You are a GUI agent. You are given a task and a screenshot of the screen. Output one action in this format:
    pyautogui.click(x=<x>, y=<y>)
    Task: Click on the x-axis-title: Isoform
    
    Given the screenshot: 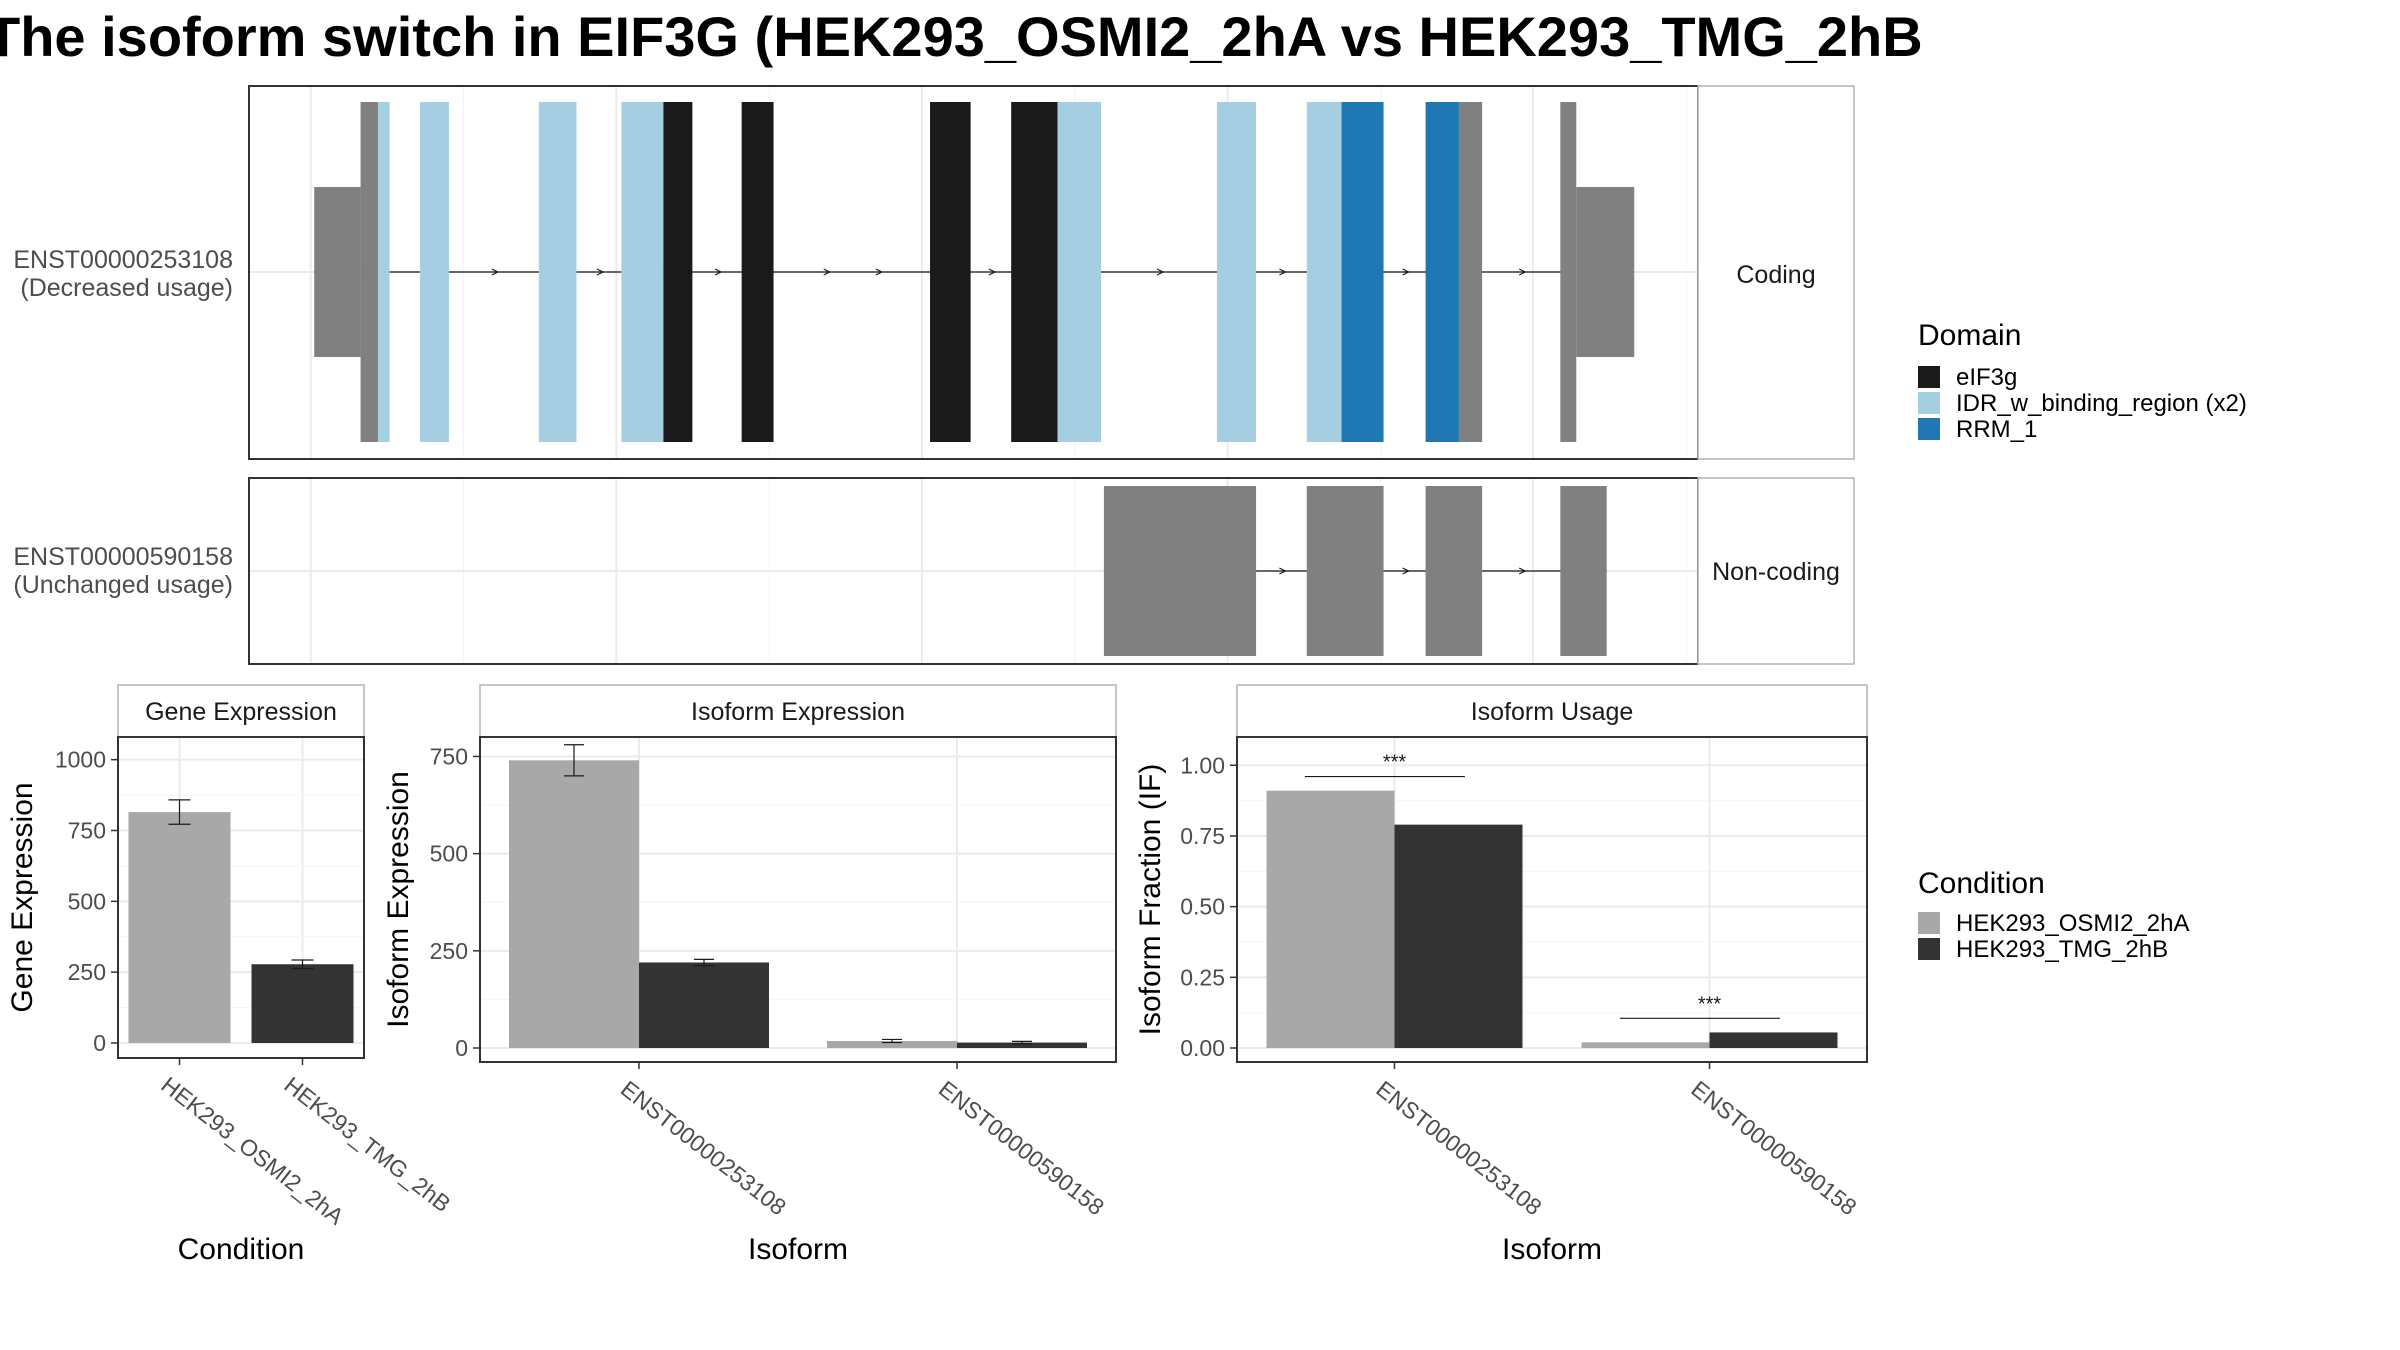 What is the action you would take?
    pyautogui.click(x=798, y=1249)
    